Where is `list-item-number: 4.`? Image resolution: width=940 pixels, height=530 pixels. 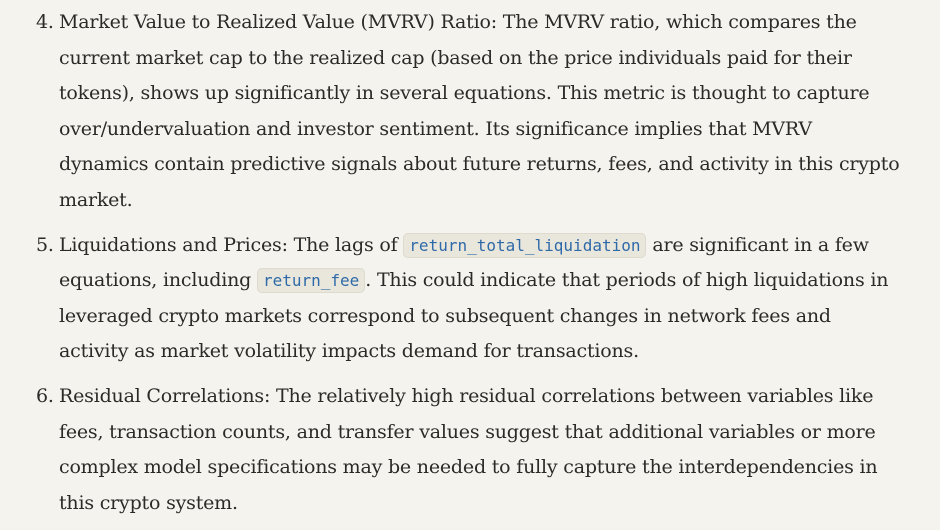 list-item-number: 4. is located at coordinates (45, 22).